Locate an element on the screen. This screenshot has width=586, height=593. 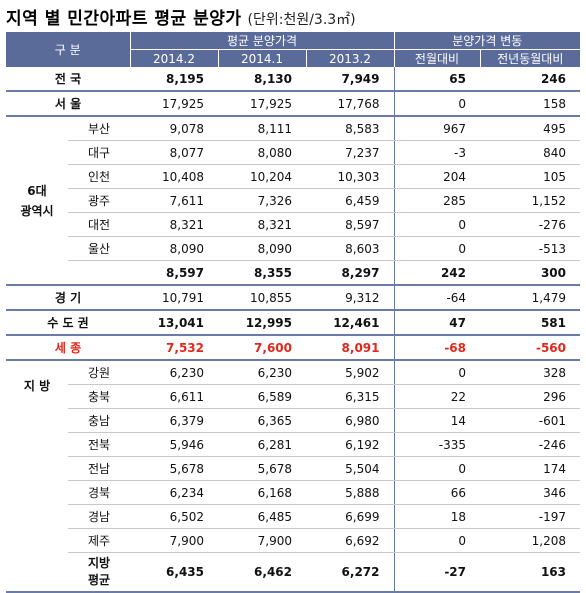
cell-value: 8,597 is located at coordinates (350, 224).